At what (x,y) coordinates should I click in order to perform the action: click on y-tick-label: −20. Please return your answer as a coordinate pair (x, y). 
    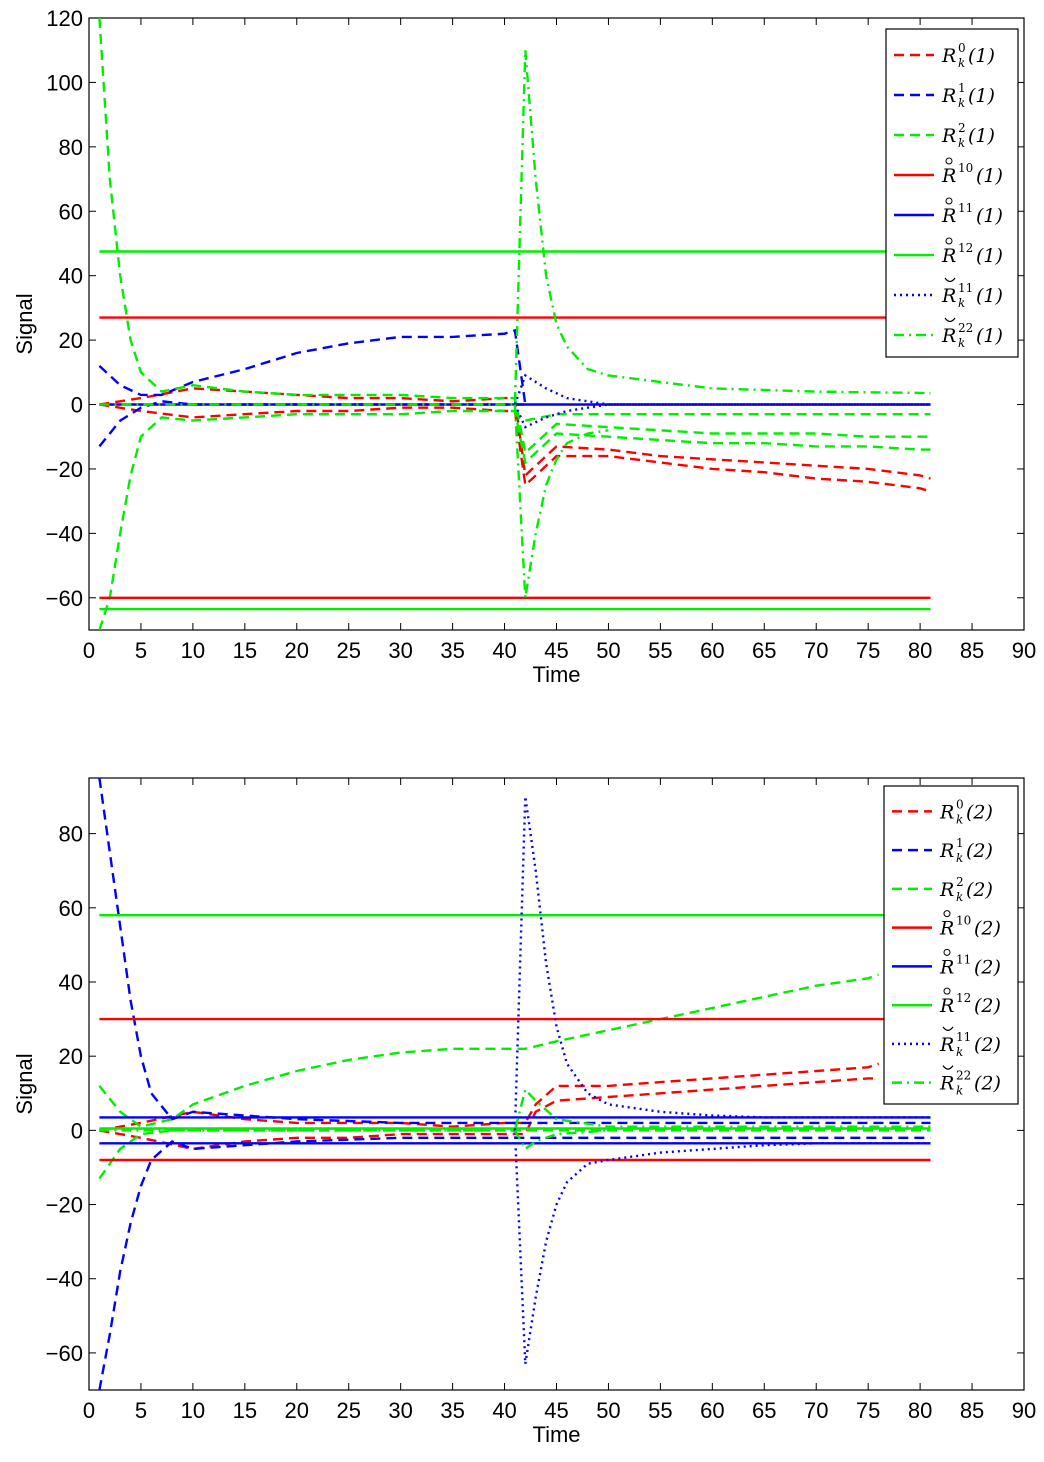
    Looking at the image, I should click on (64, 1205).